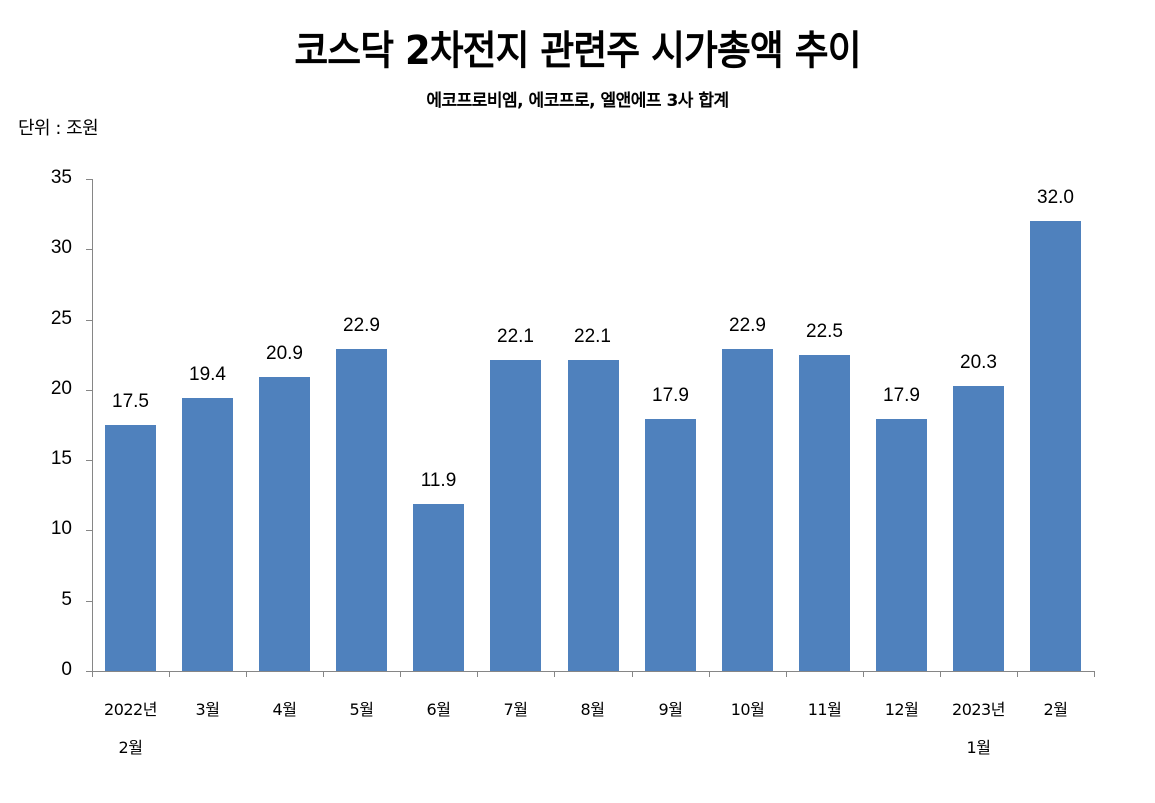 The height and width of the screenshot is (803, 1155). I want to click on x-category-label: 8월, so click(592, 710).